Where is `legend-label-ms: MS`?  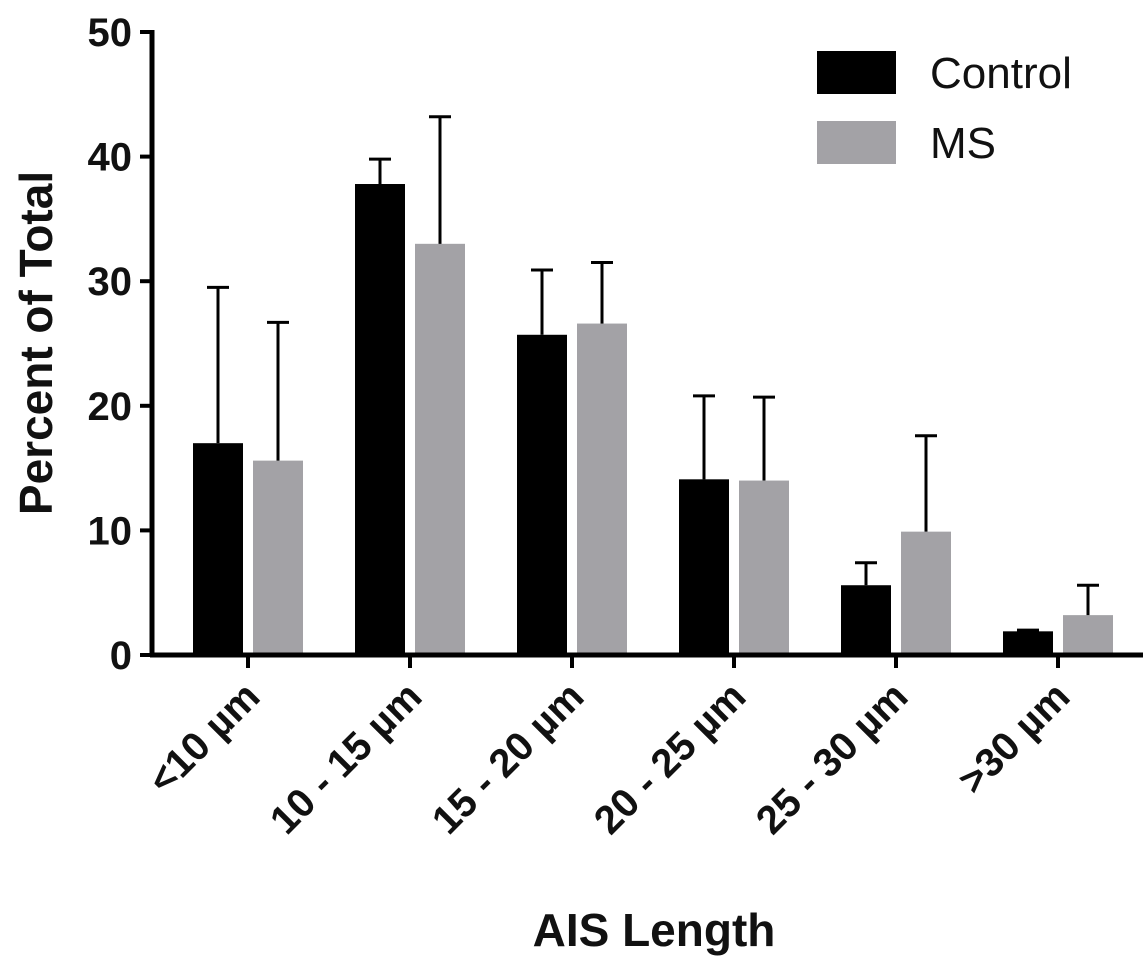
legend-label-ms: MS is located at coordinates (963, 143).